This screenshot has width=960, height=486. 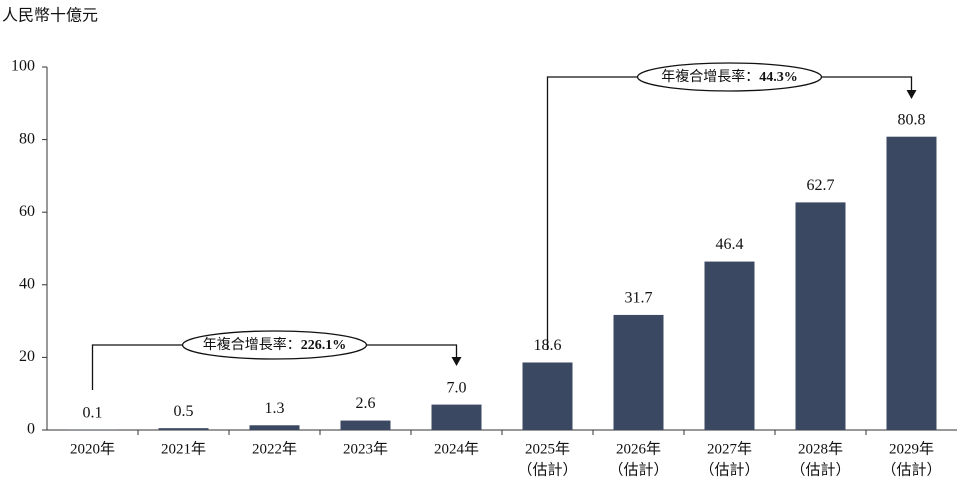 What do you see at coordinates (820, 448) in the screenshot?
I see `x-tick-label: 2028年` at bounding box center [820, 448].